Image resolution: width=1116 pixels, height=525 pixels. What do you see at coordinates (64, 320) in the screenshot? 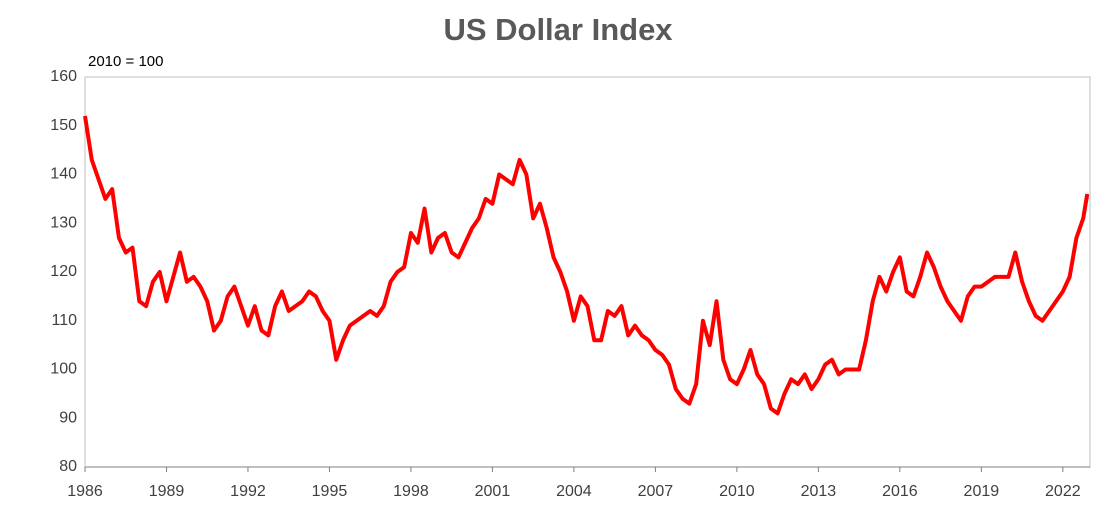
I see `y-tick-label: 110` at bounding box center [64, 320].